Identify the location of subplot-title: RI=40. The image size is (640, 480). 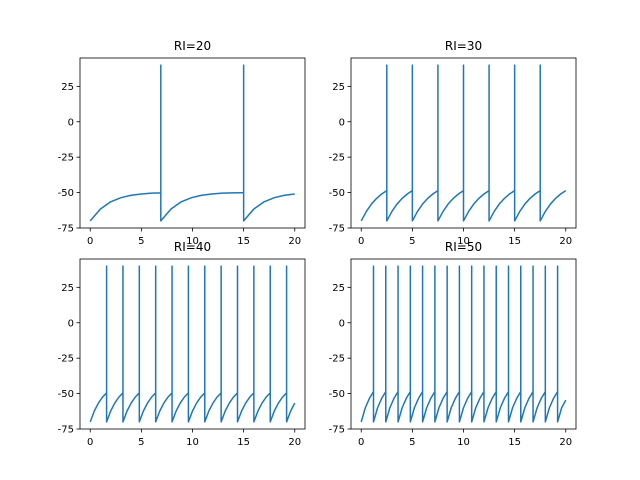
(192, 247).